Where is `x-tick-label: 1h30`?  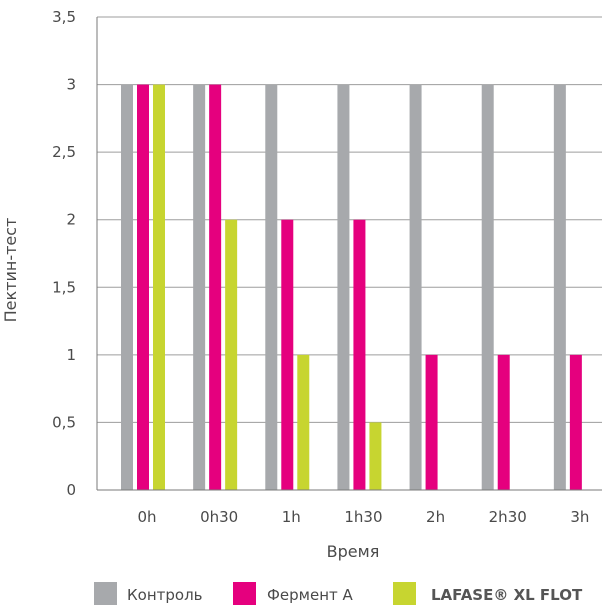 x-tick-label: 1h30 is located at coordinates (363, 517).